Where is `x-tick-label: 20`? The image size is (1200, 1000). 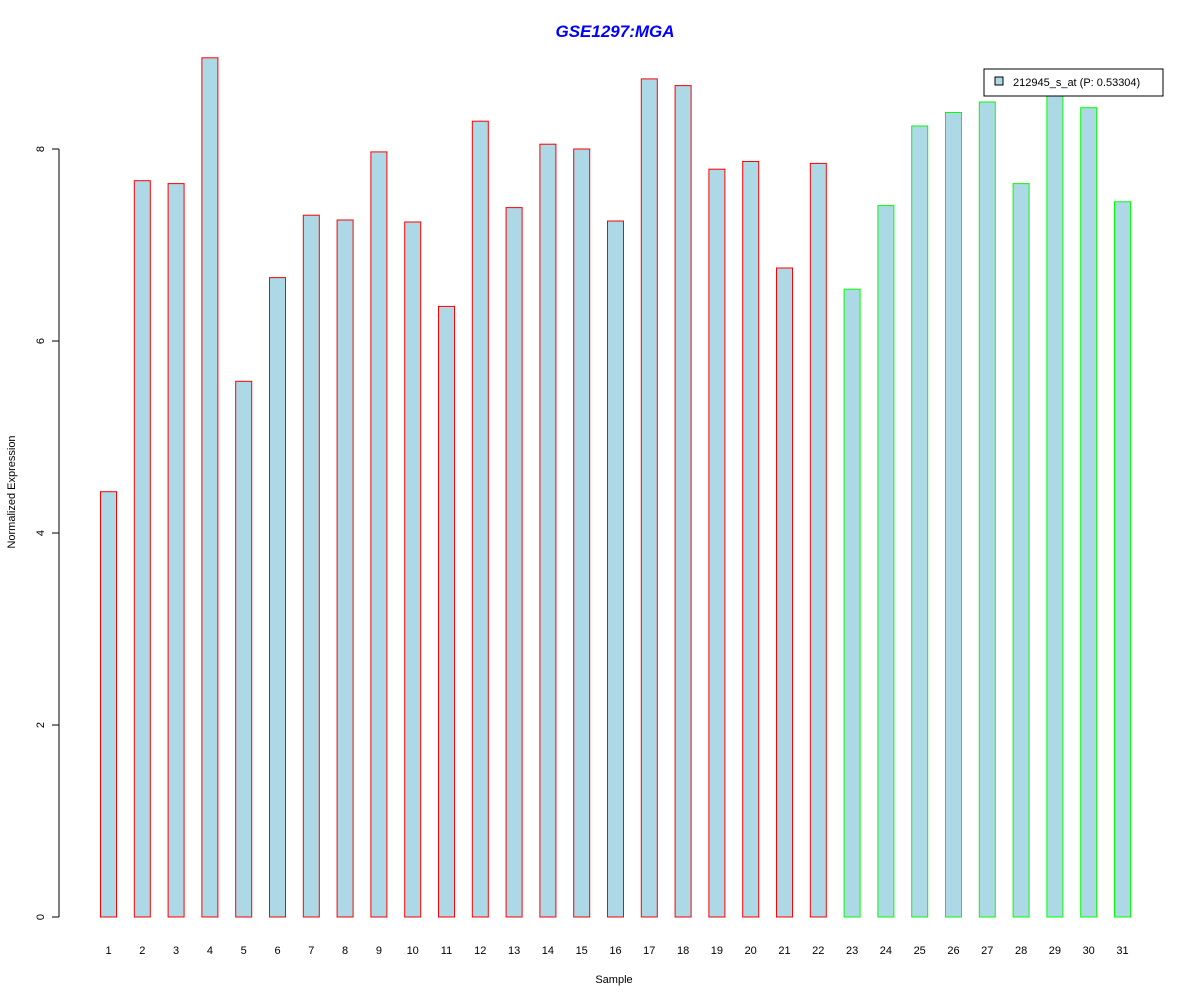 x-tick-label: 20 is located at coordinates (751, 951).